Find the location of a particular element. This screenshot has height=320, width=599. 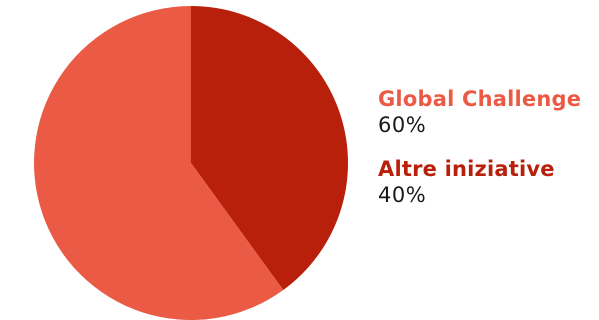

legend-entry-global-challenge: Global Challenge 60% is located at coordinates (479, 112).